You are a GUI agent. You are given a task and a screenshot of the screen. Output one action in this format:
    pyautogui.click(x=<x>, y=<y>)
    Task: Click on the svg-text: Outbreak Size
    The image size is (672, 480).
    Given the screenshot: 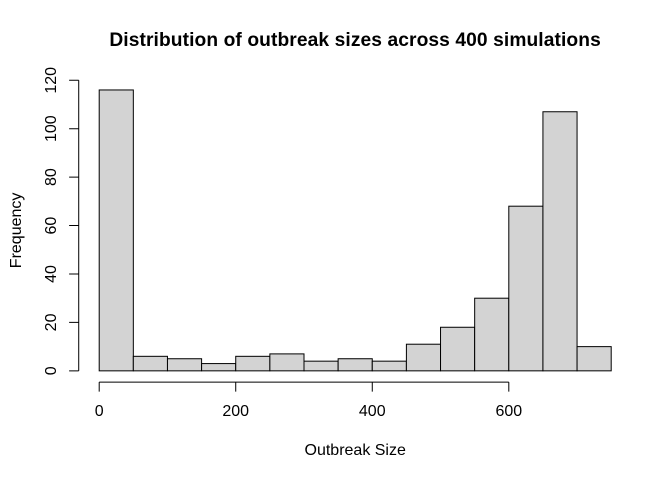 What is the action you would take?
    pyautogui.click(x=355, y=450)
    